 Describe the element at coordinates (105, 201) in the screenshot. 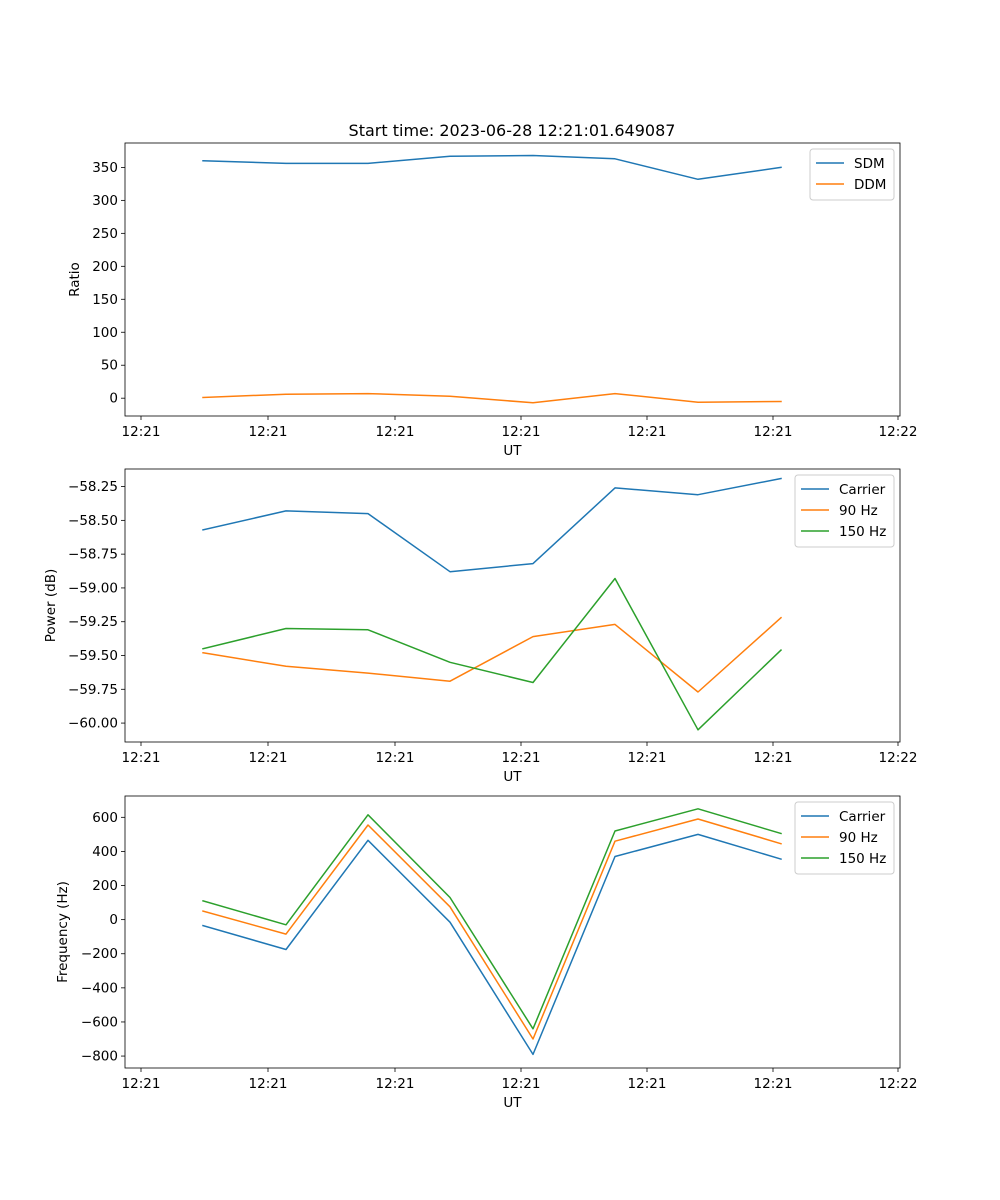

I see `y-tick-label: 300` at that location.